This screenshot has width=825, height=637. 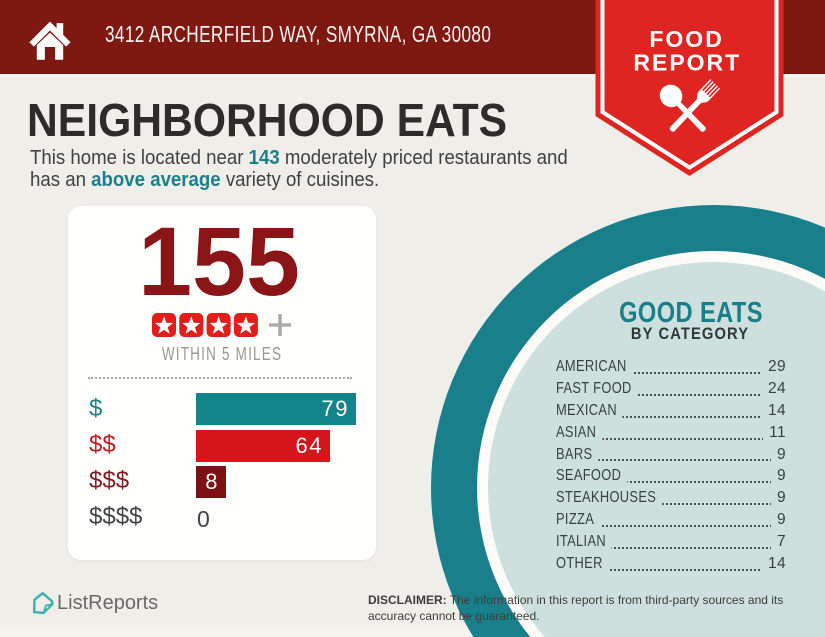 I want to click on svg-text: REPORT, so click(x=687, y=63).